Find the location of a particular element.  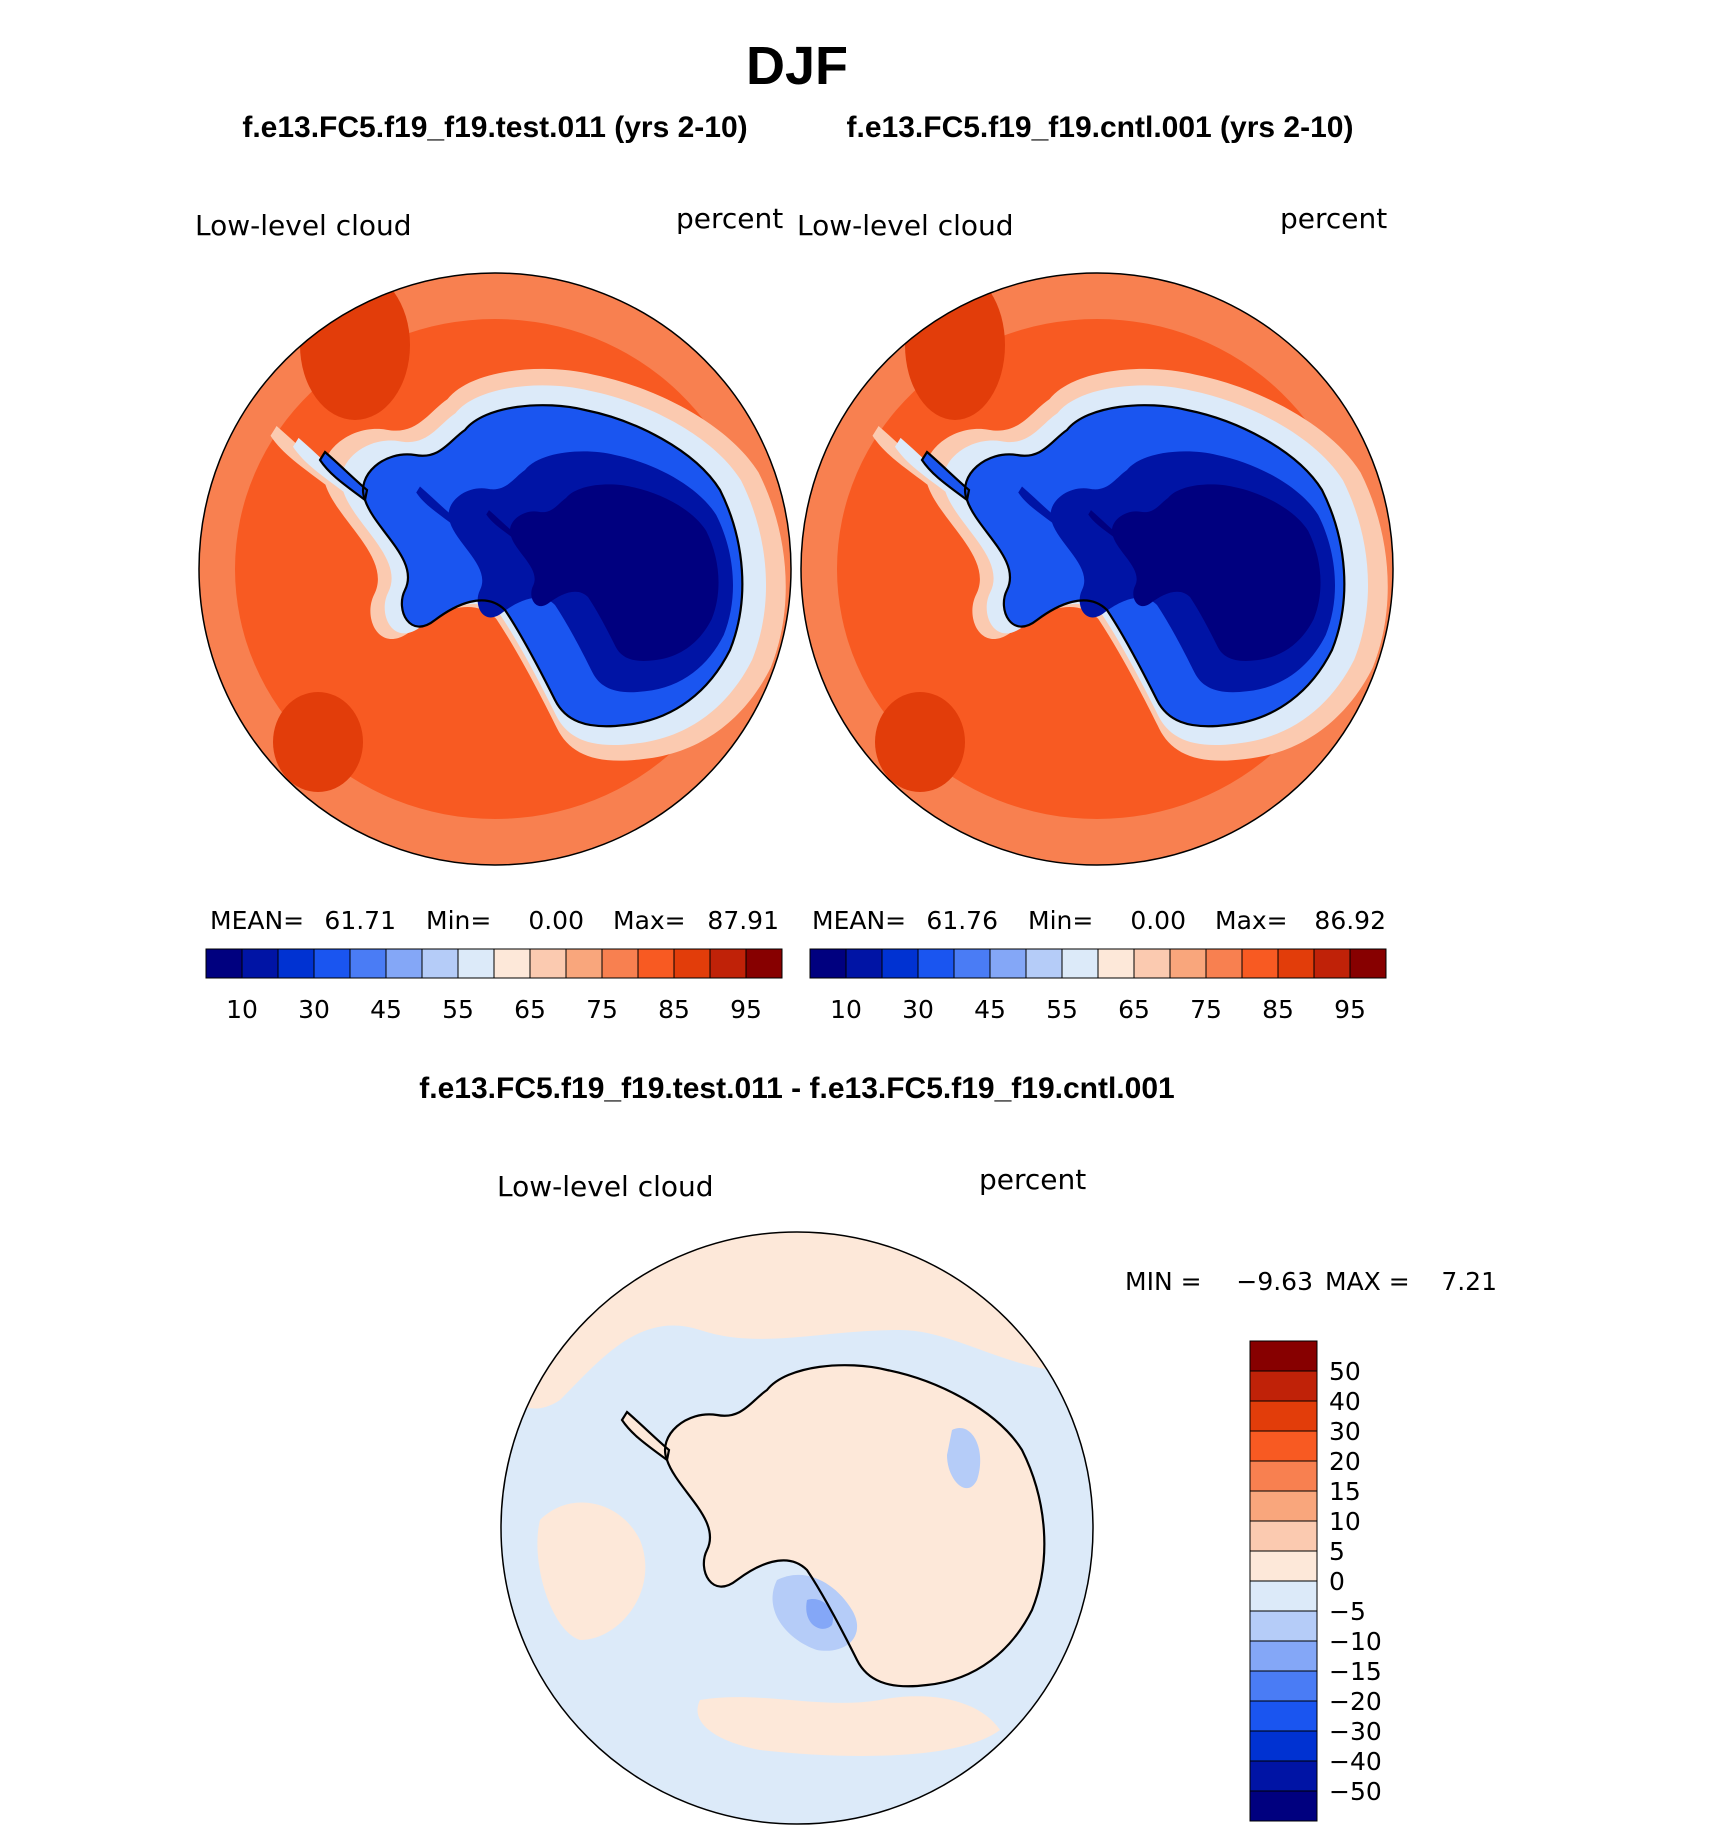

diff-max-label: MAX = is located at coordinates (1367, 1281).